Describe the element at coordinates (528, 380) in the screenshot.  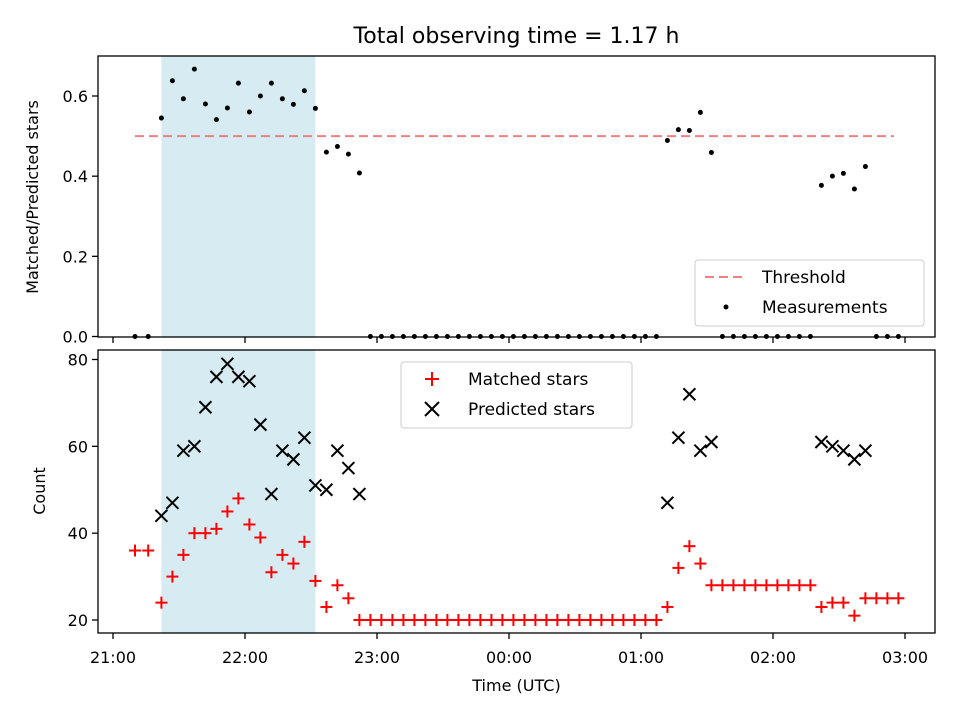
I see `legend-matched-label: Matched stars` at that location.